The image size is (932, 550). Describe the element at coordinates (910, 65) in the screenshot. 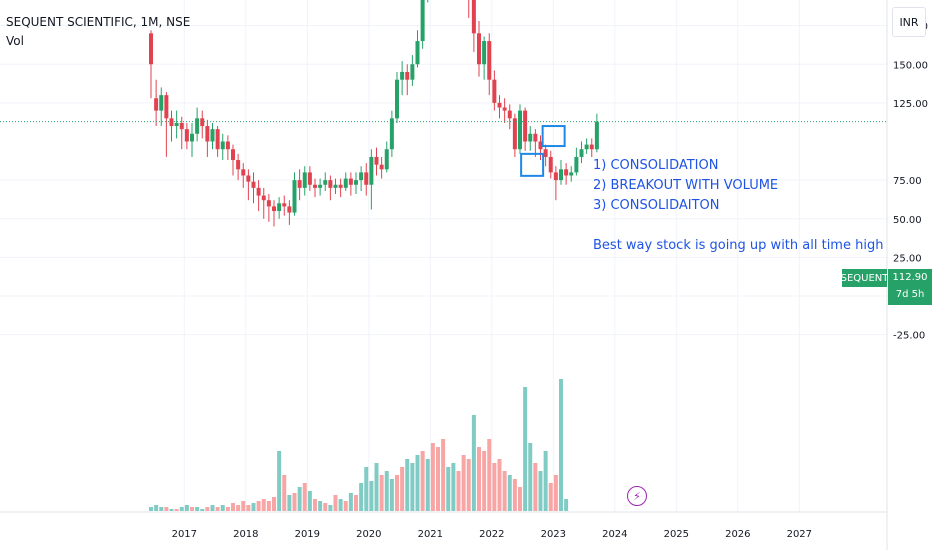

I see `y-tick-label: 150.00` at that location.